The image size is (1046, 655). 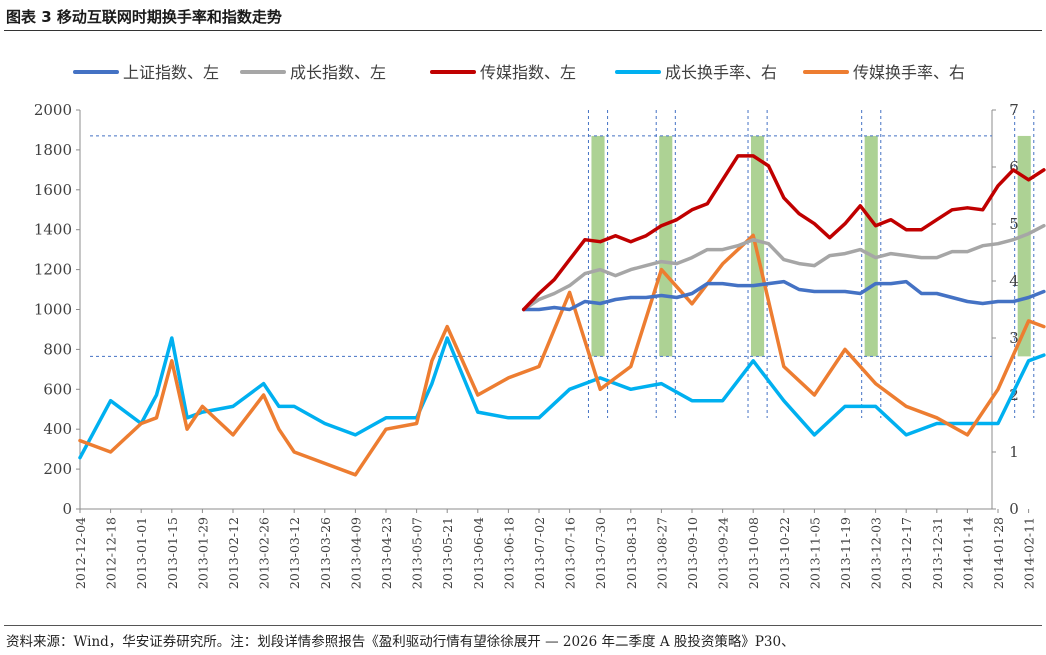 I want to click on x-tick-label: 2013-06-18, so click(x=508, y=553).